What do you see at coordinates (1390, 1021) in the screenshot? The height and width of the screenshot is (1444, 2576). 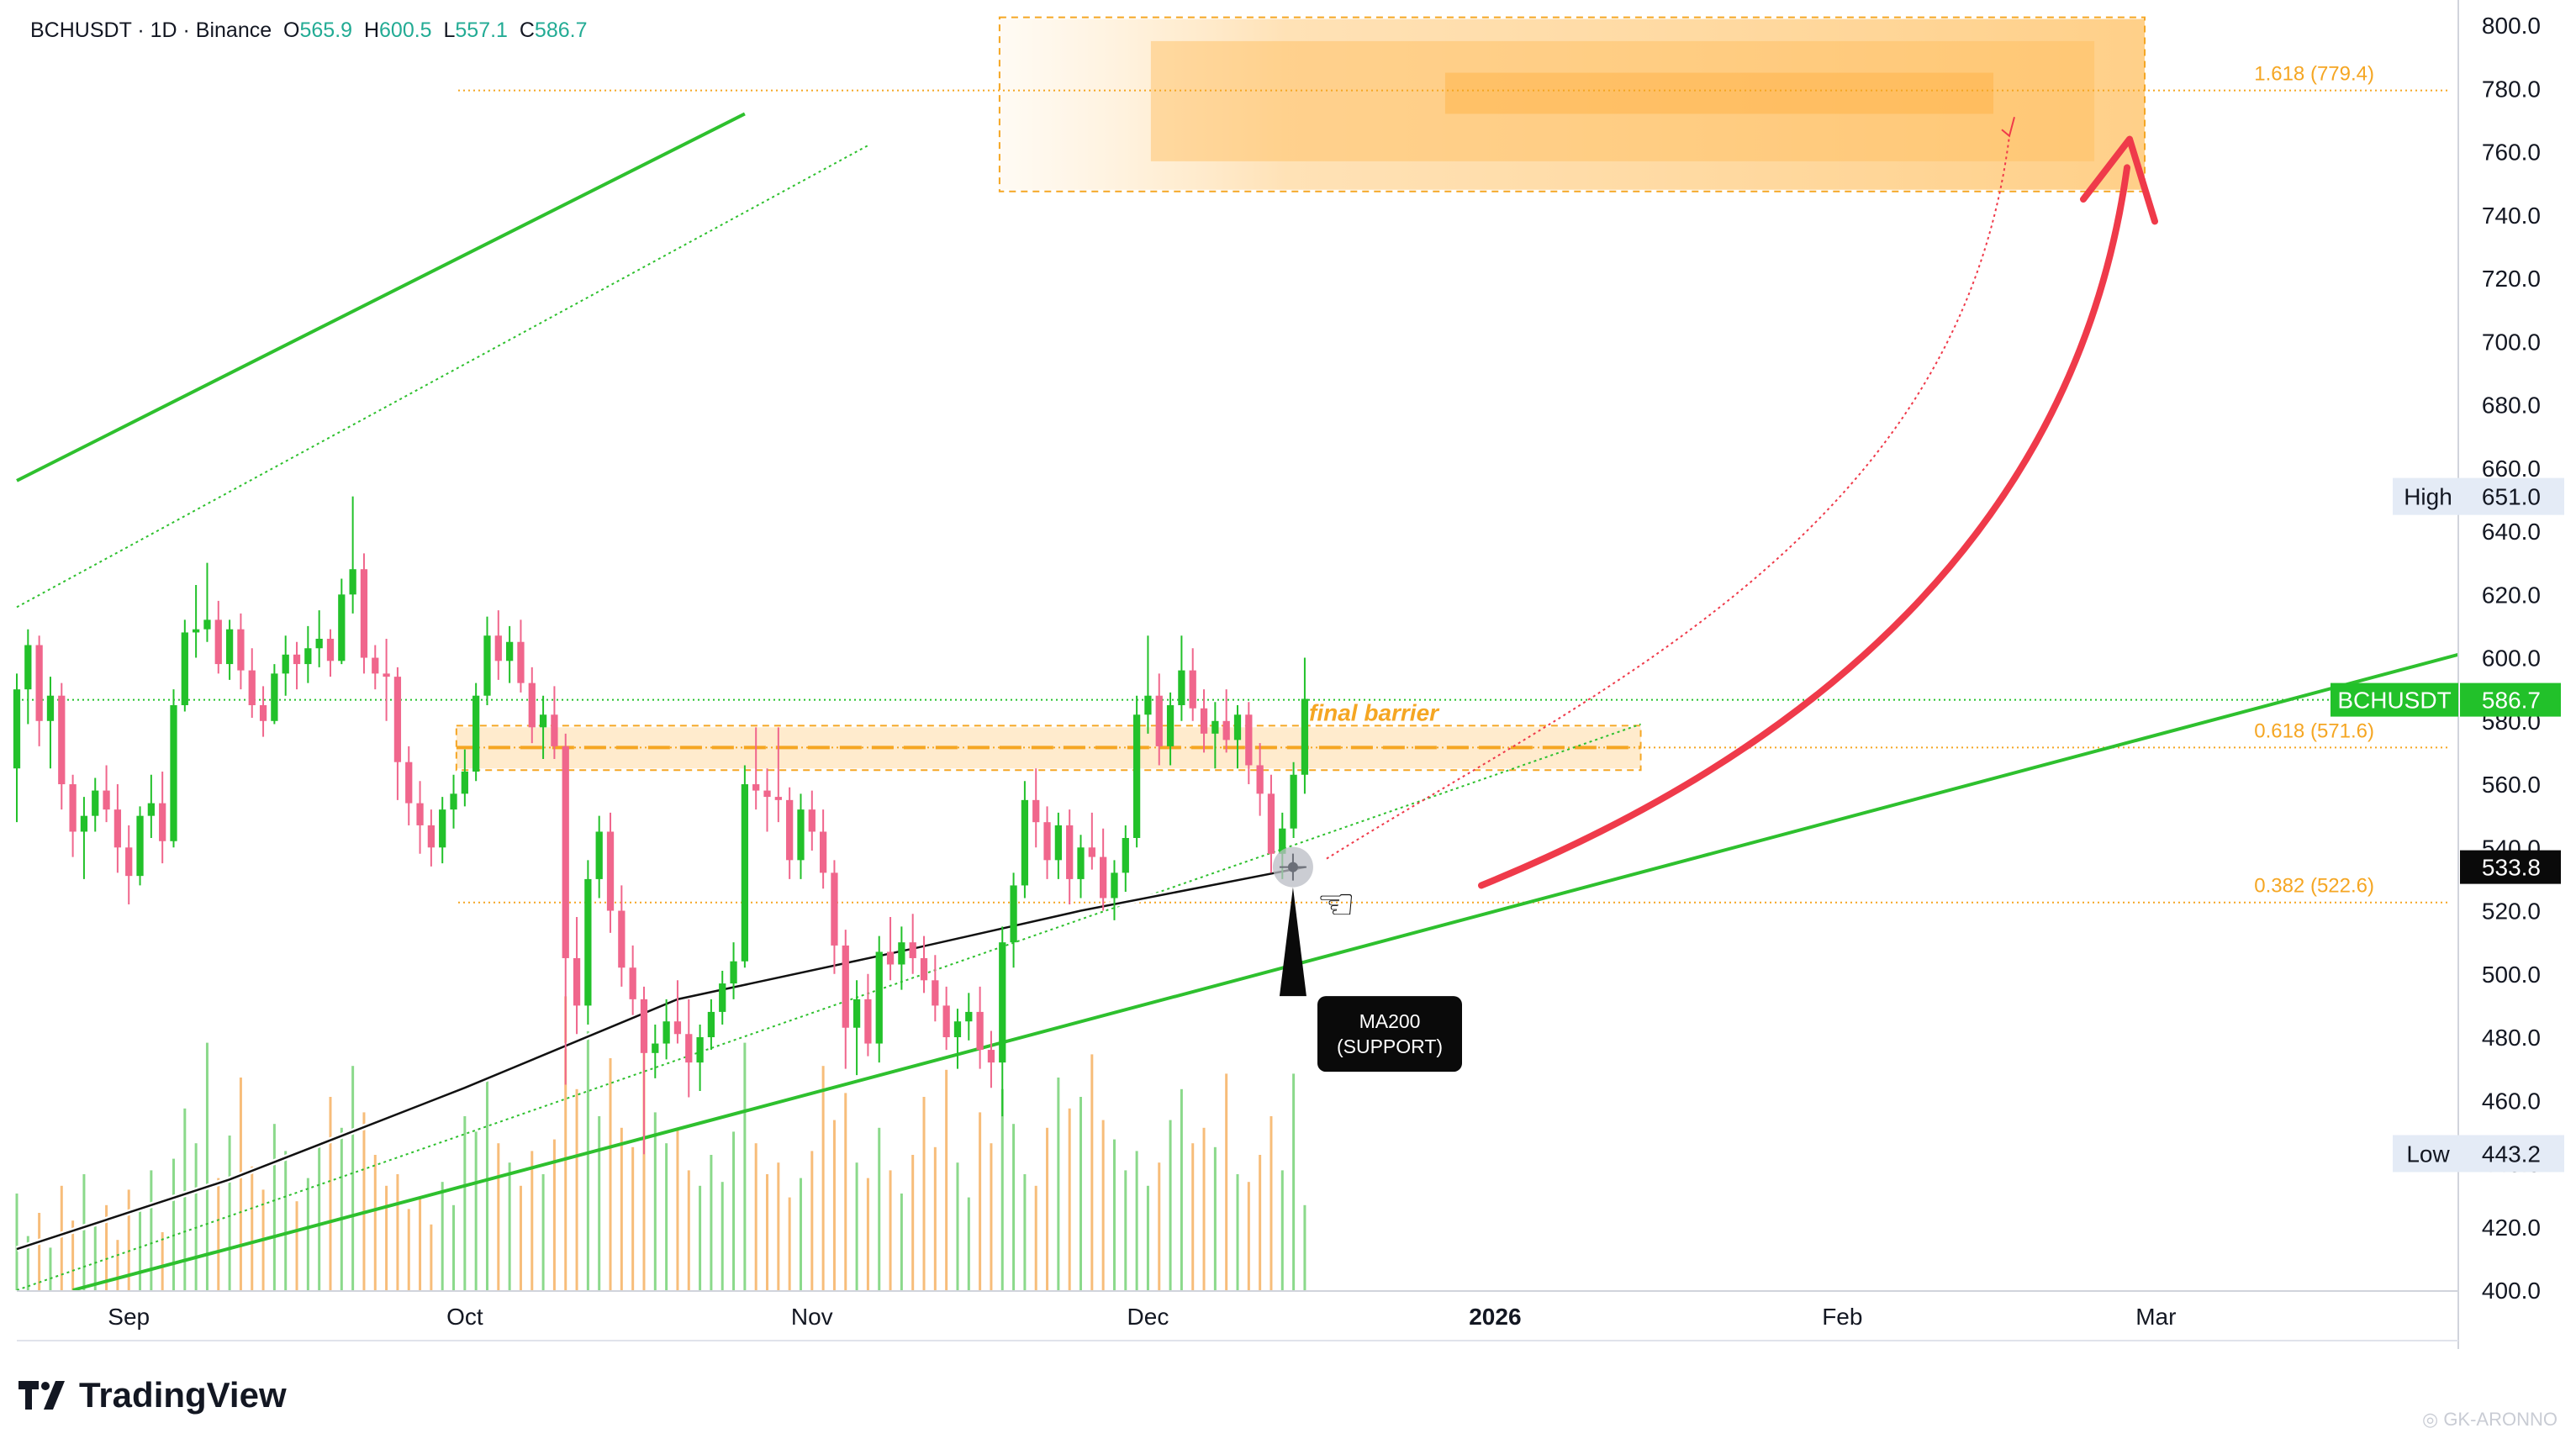 I see `ma-callout-line-1: MA200` at bounding box center [1390, 1021].